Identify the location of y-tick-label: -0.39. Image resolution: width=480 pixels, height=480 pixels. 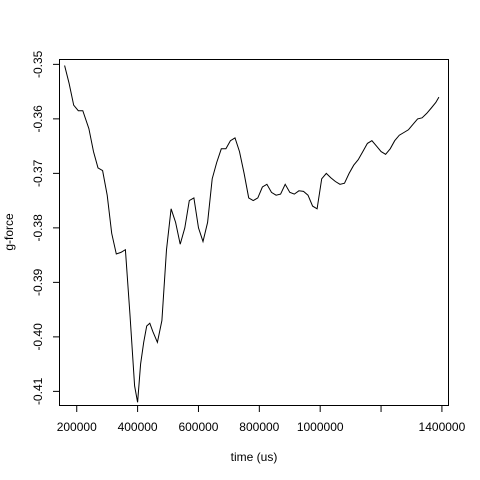
(38, 282).